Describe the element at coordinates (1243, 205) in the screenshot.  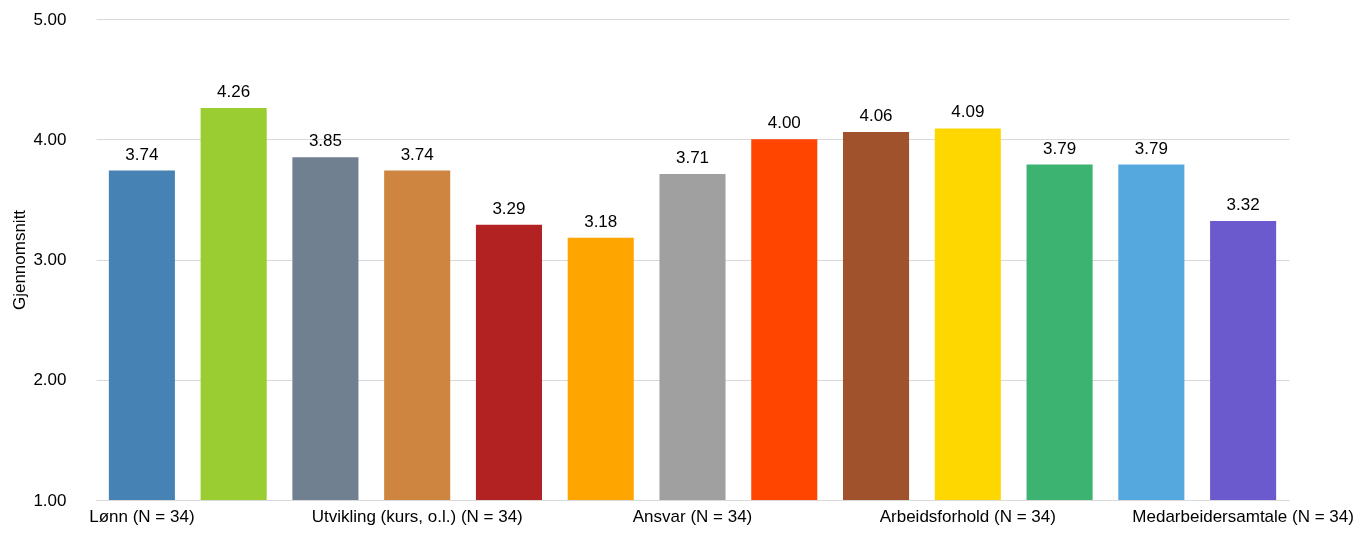
I see `data-label: 3.32` at that location.